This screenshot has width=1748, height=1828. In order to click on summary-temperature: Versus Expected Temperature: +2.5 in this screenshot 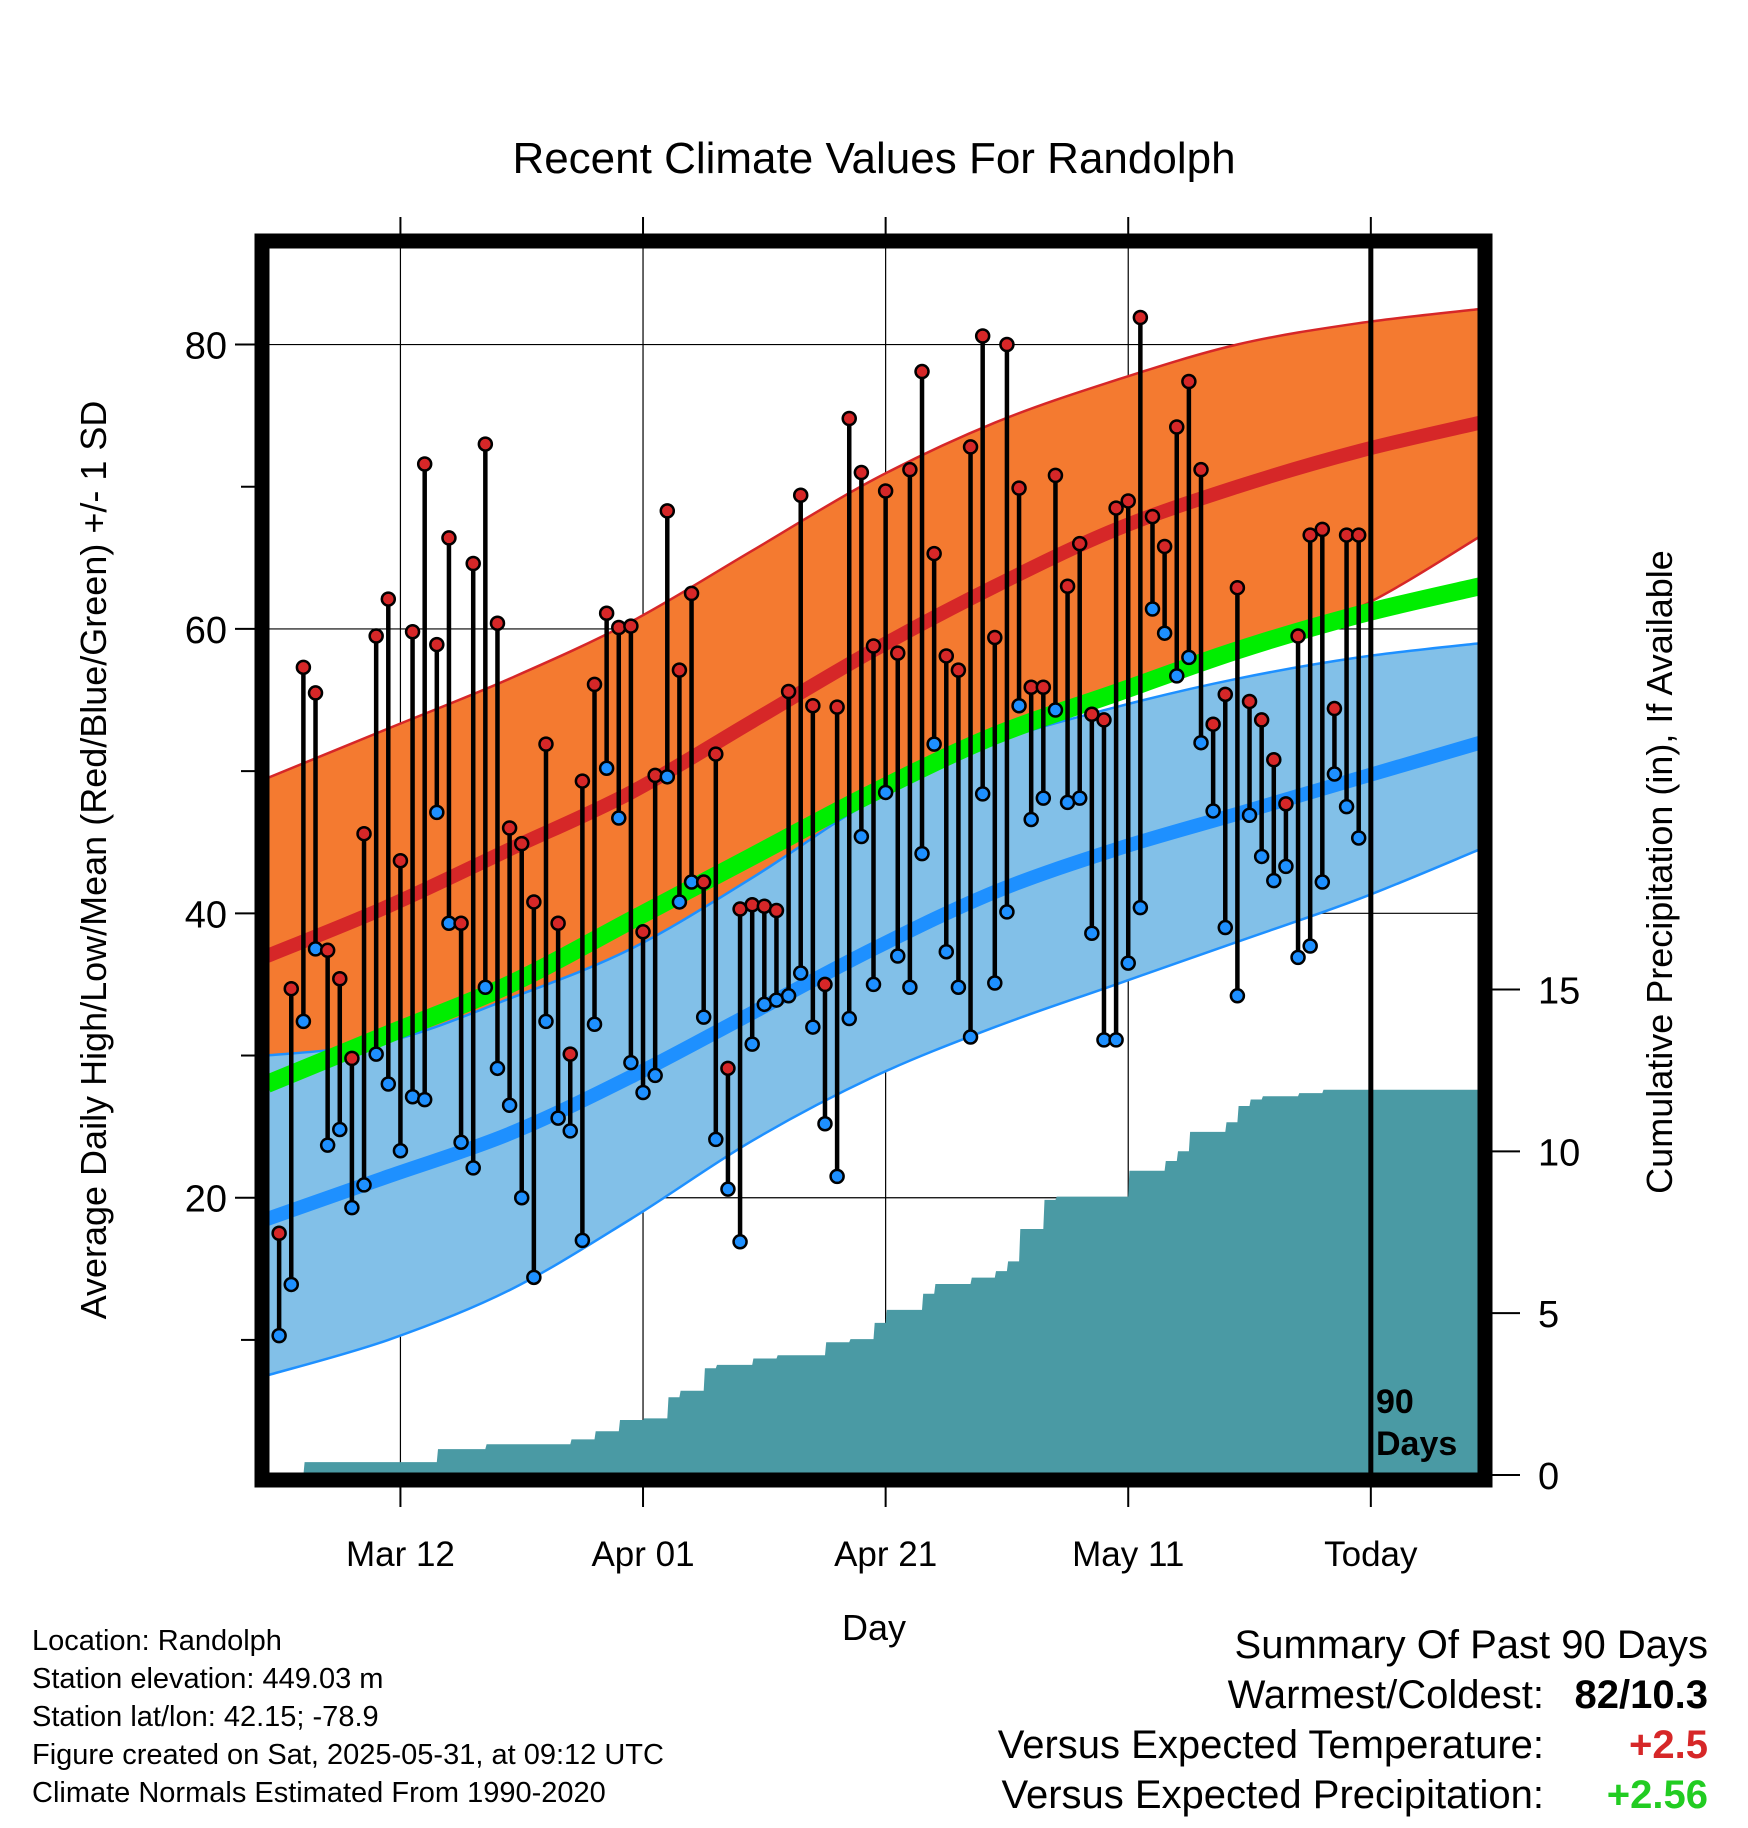, I will do `click(1353, 1745)`.